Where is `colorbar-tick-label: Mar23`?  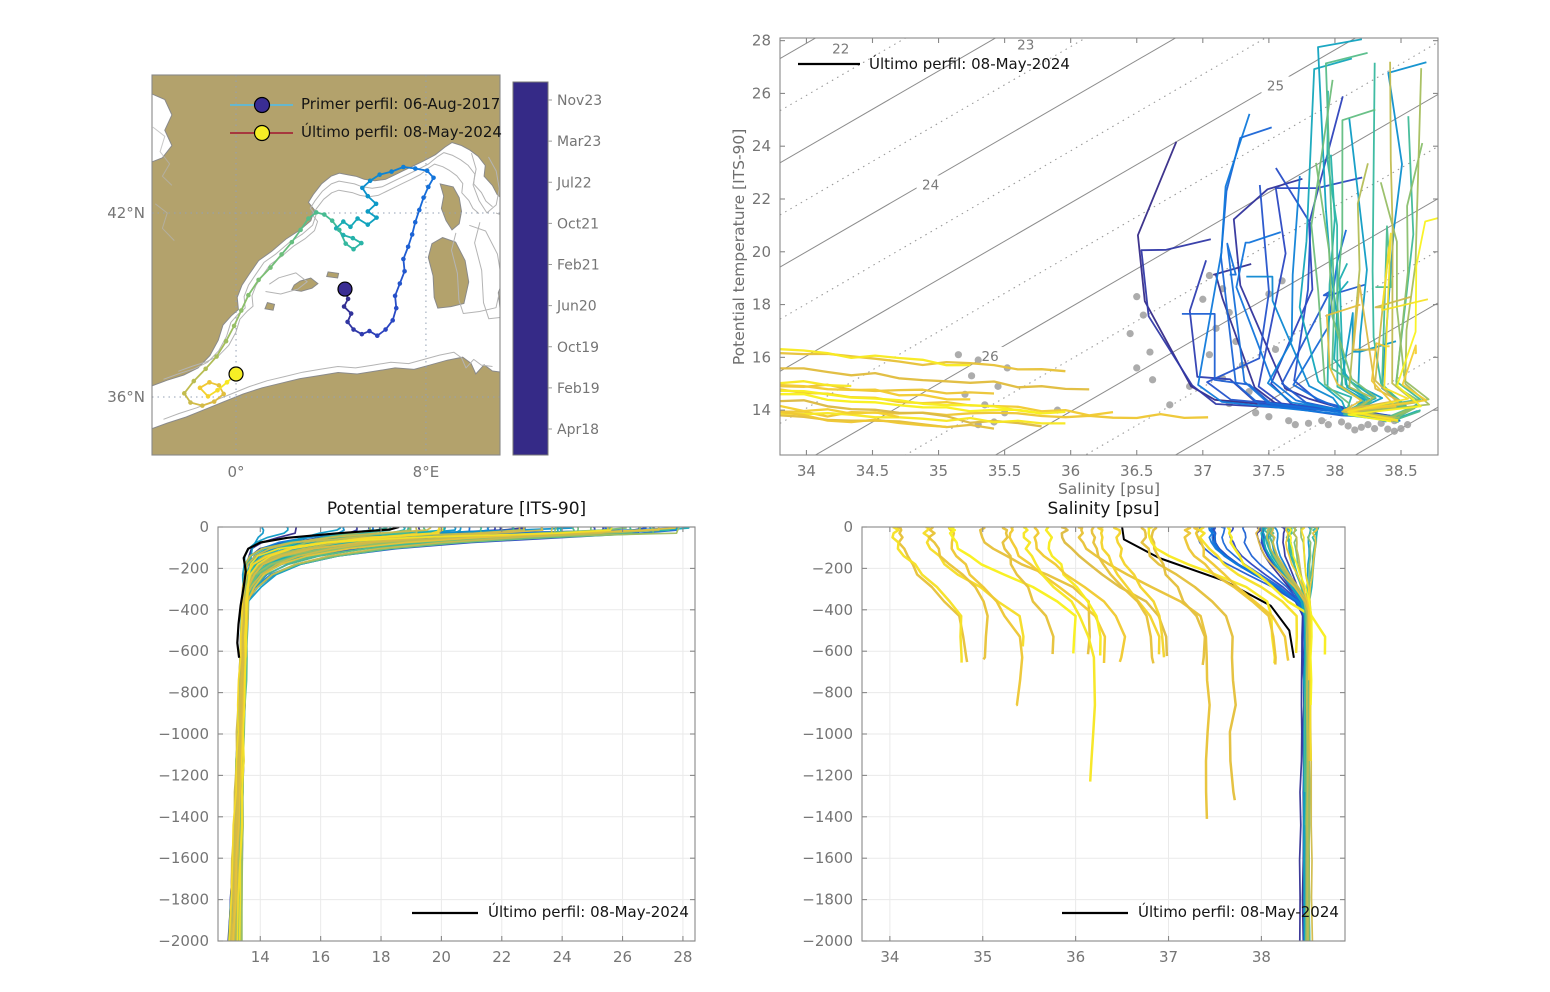
colorbar-tick-label: Mar23 is located at coordinates (579, 142).